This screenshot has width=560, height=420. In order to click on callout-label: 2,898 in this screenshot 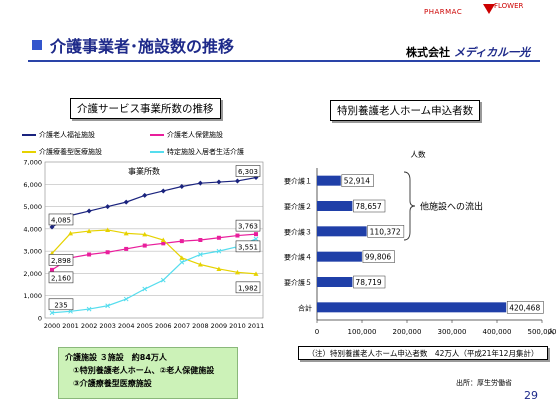, I will do `click(61, 261)`.